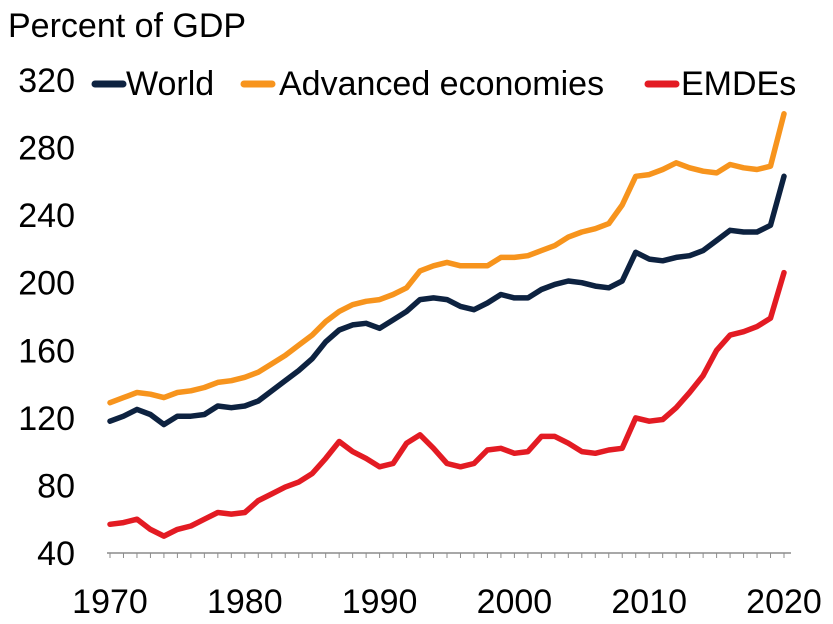 This screenshot has width=833, height=624. Describe the element at coordinates (170, 84) in the screenshot. I see `legend-label-world: World` at that location.